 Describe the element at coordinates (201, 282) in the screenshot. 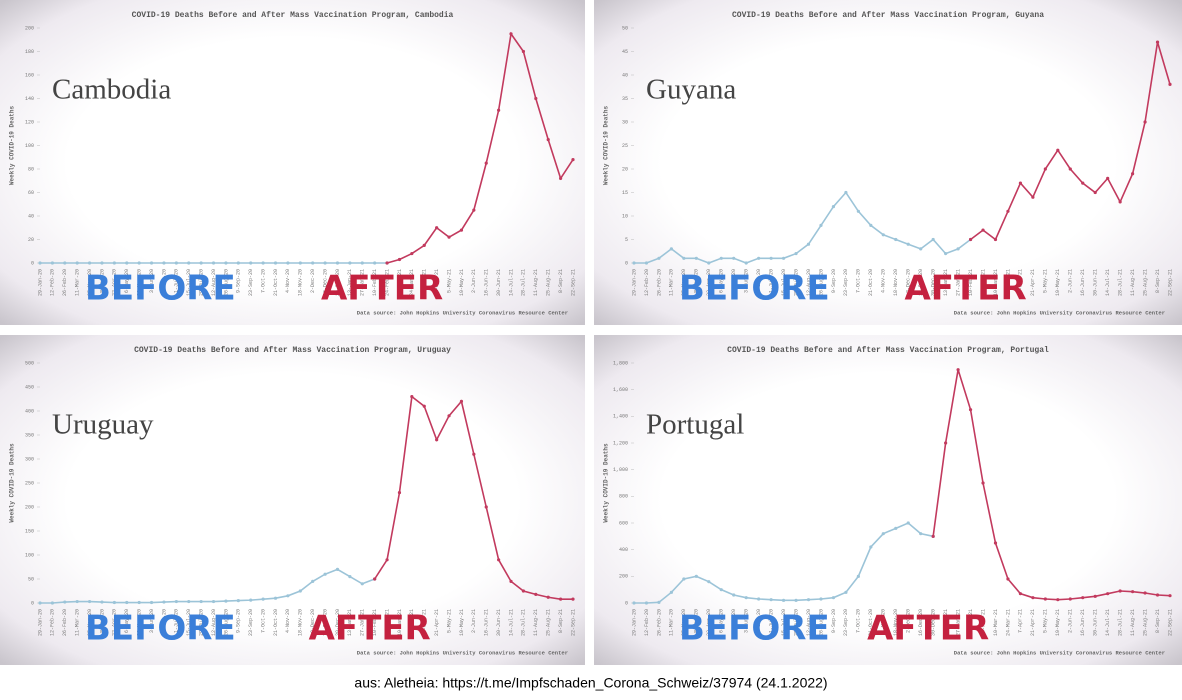

I see `x-tick-label: 29-Jul-20` at that location.